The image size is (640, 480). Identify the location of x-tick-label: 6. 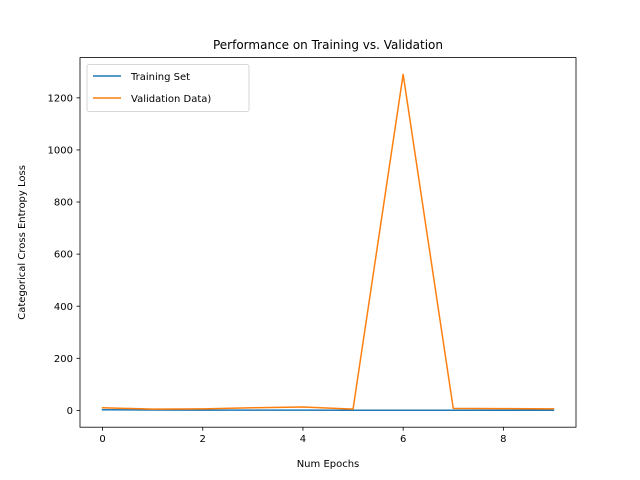
(403, 439).